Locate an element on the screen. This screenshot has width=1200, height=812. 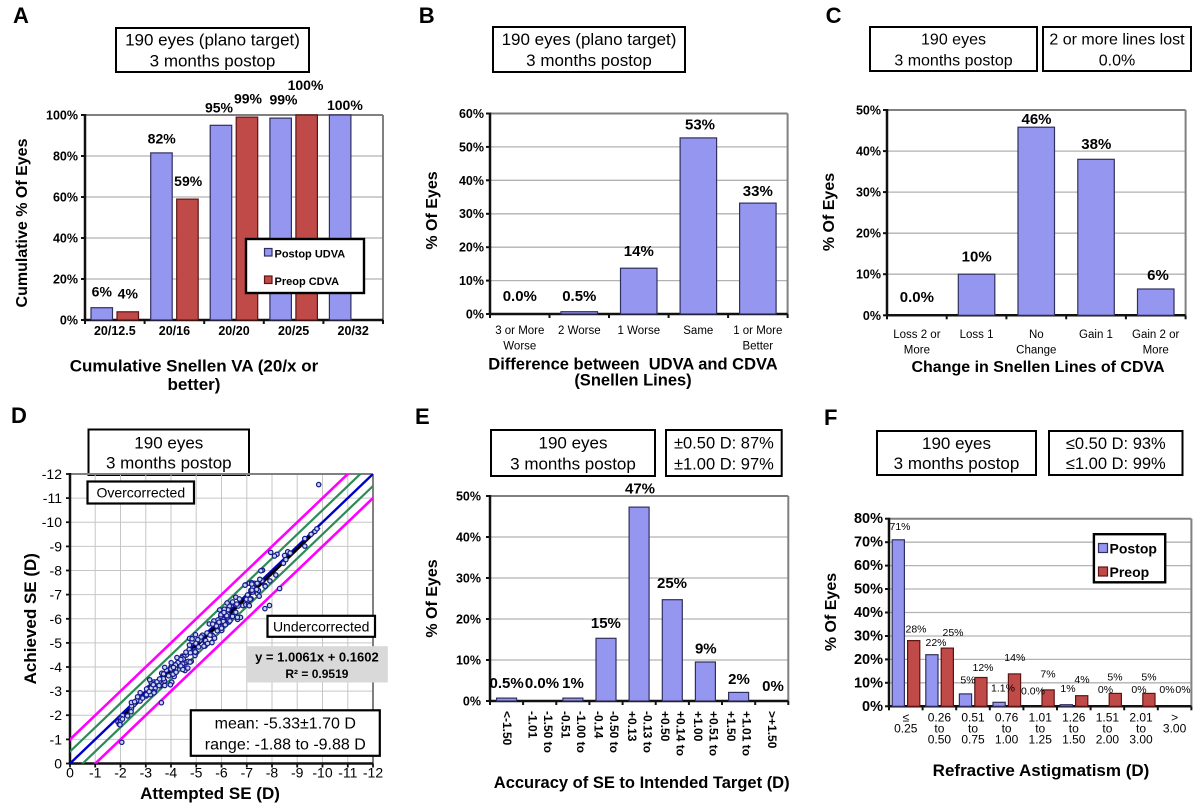
svg-text: -0.14 is located at coordinates (599, 725).